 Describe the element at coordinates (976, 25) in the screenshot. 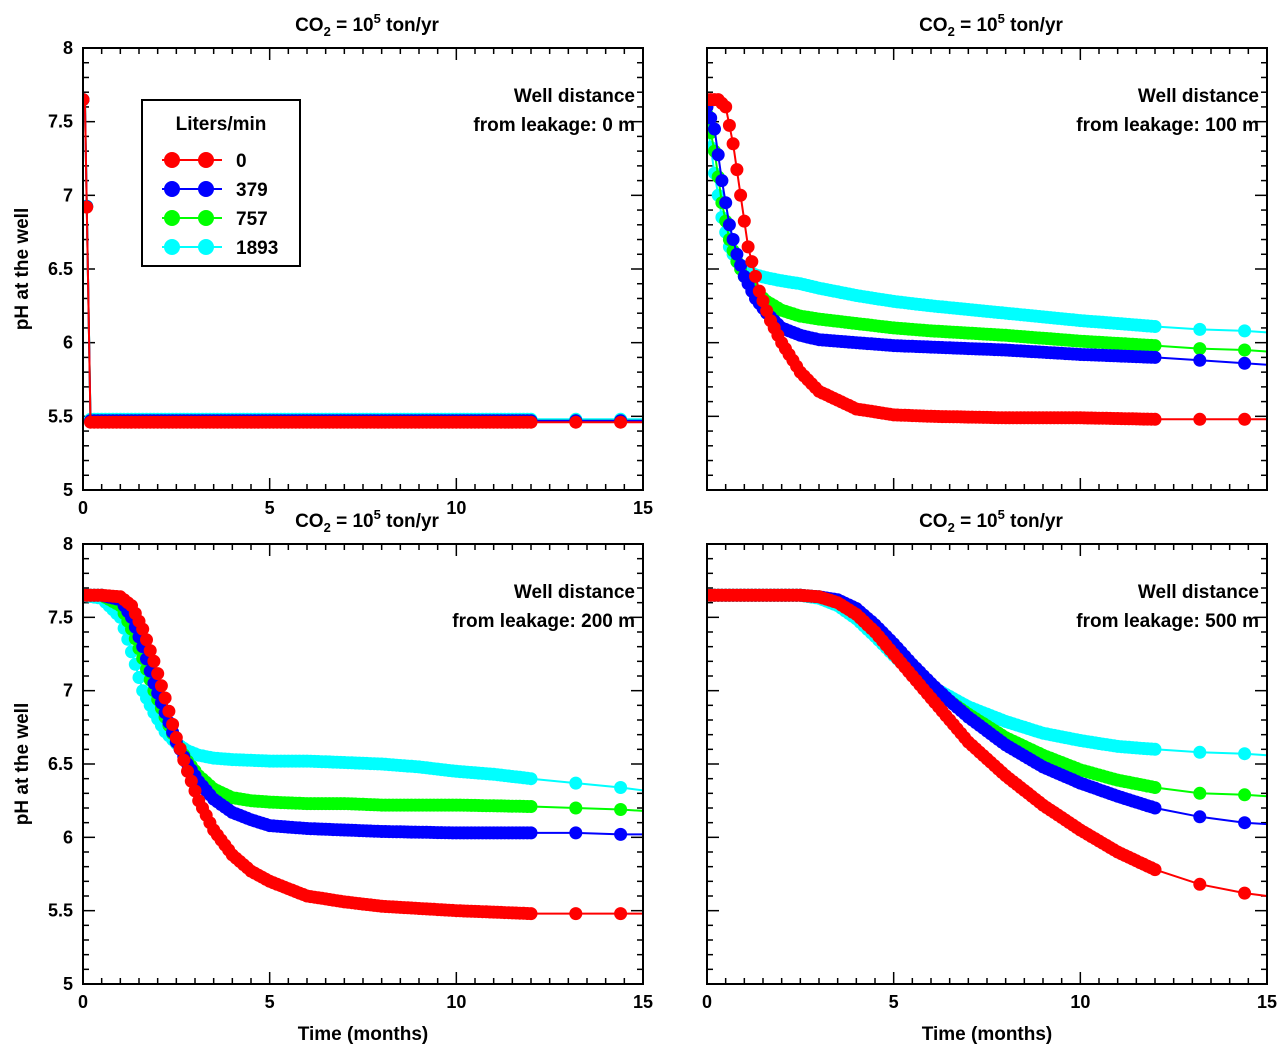

I see `title-mid: = 10` at that location.